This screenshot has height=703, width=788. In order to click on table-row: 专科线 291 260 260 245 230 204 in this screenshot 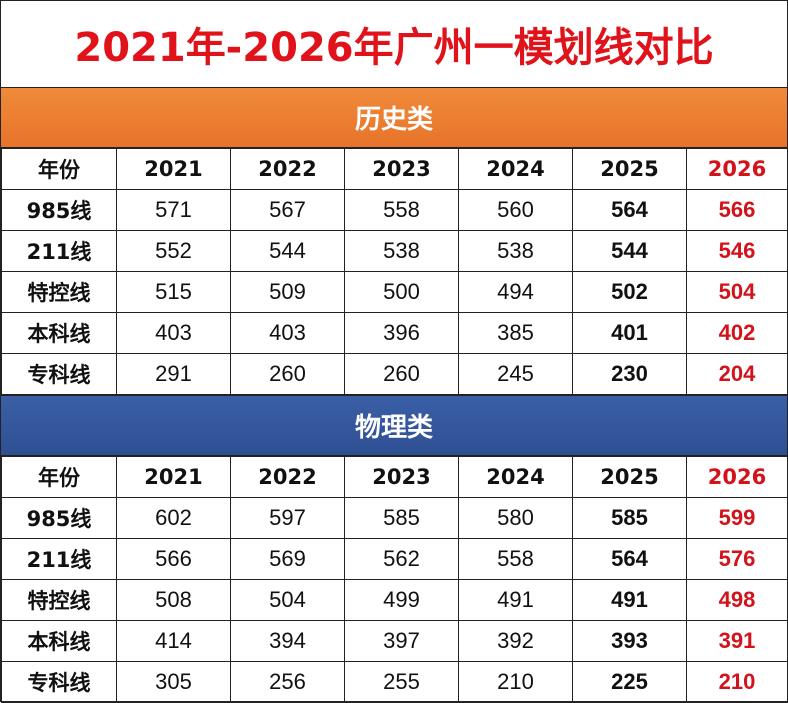, I will do `click(394, 374)`.